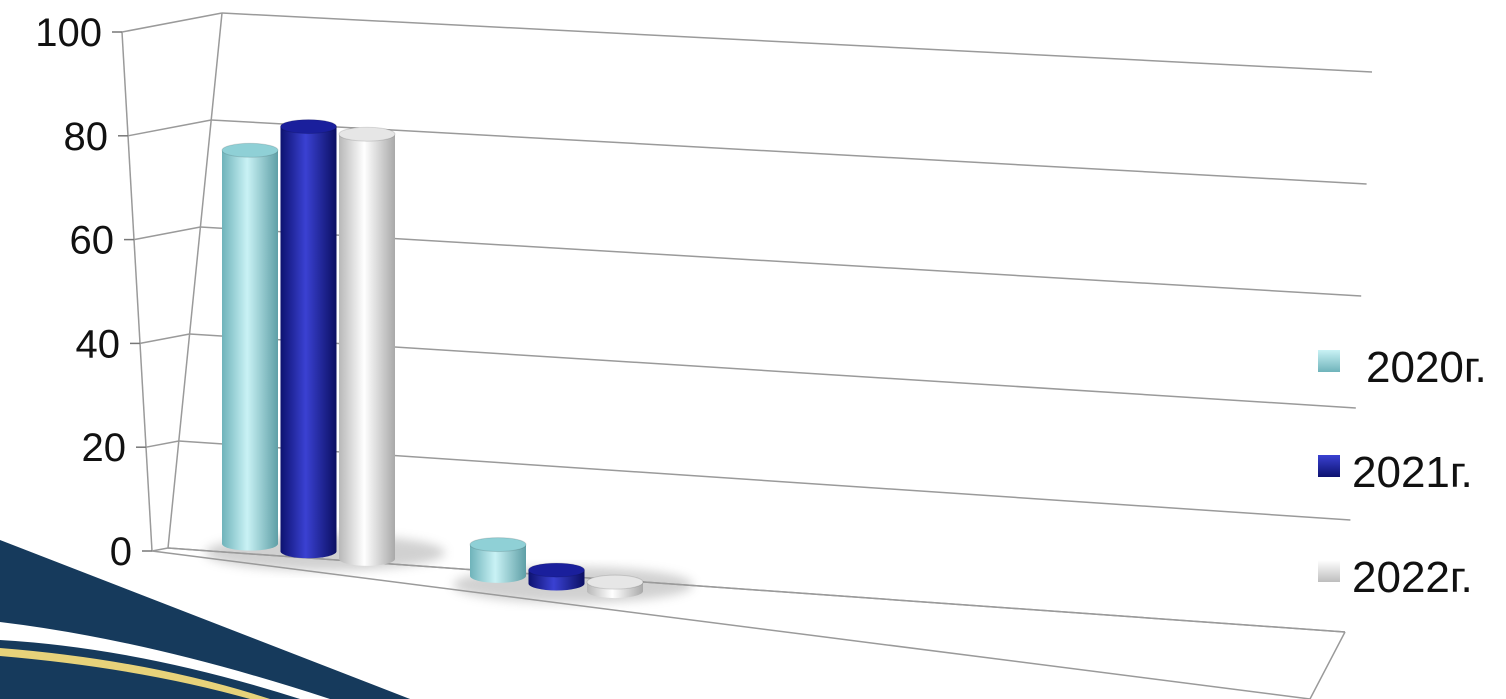 Image resolution: width=1506 pixels, height=699 pixels. Describe the element at coordinates (195, 280) in the screenshot. I see `back-wall-edge` at that location.